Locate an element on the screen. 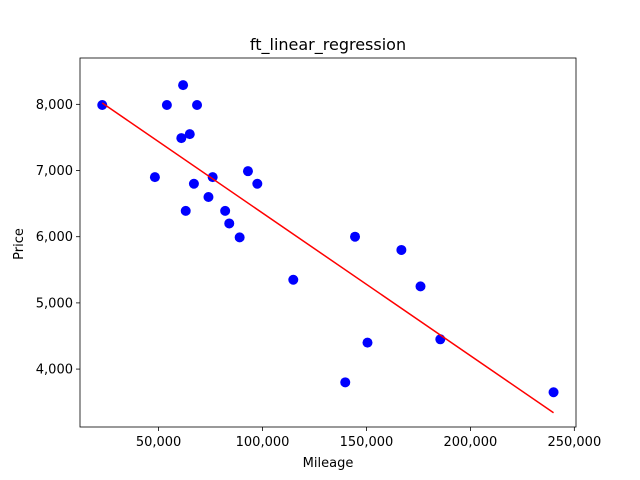  x-tick-label: 100,000 is located at coordinates (263, 442).